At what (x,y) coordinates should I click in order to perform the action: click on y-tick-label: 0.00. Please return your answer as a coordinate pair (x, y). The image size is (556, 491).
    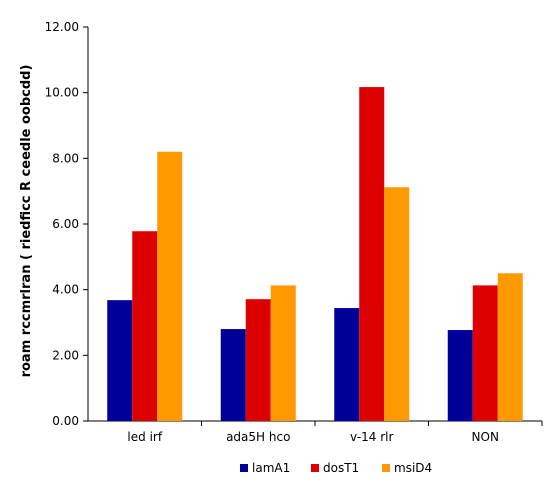
    Looking at the image, I should click on (65, 421).